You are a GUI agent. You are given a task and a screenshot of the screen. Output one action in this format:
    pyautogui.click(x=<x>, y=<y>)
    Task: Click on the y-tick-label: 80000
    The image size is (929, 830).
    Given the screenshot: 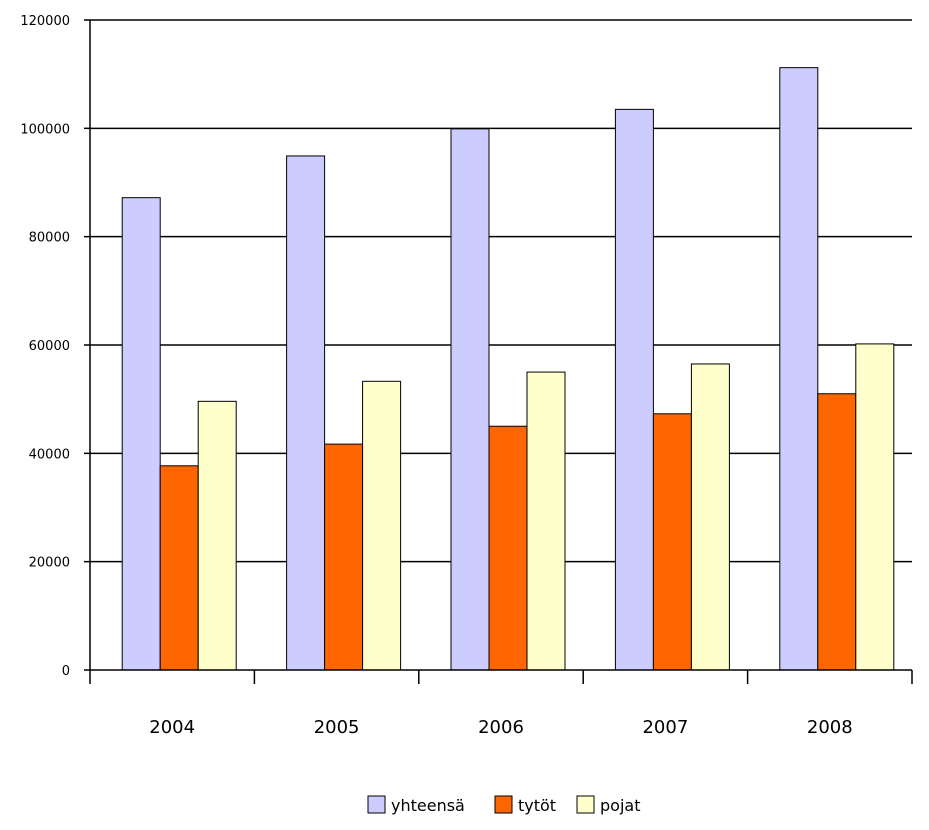 What is the action you would take?
    pyautogui.click(x=49, y=238)
    